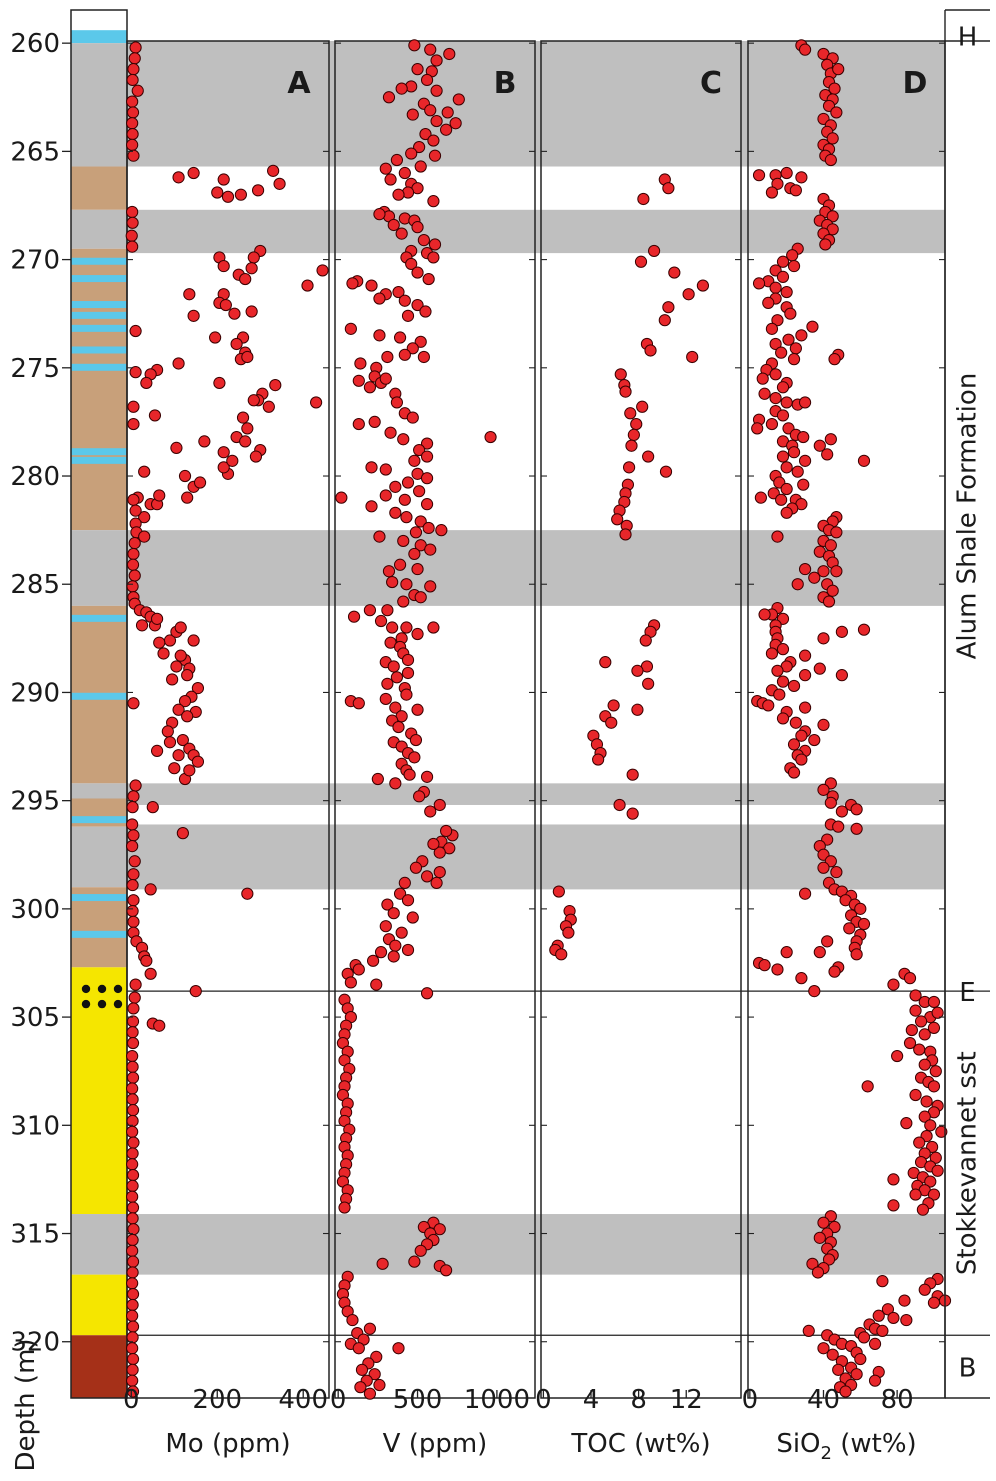 The image size is (996, 1481). I want to click on x-tick-label: 400, so click(303, 1400).